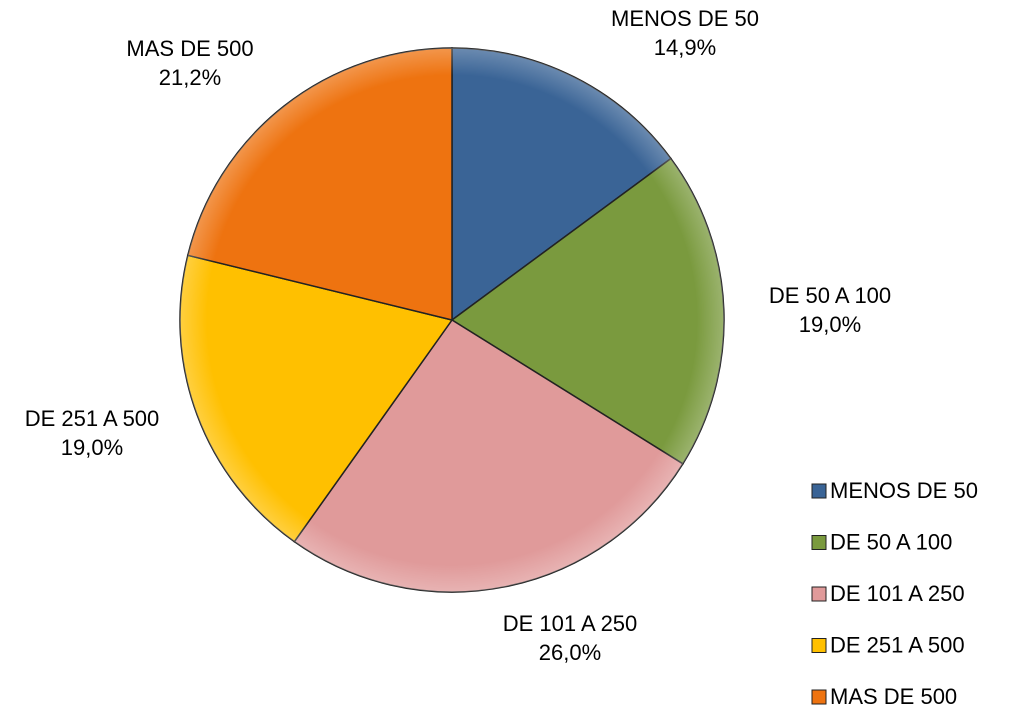 This screenshot has height=713, width=1017. I want to click on slice-label: MENOS DE 50, so click(685, 18).